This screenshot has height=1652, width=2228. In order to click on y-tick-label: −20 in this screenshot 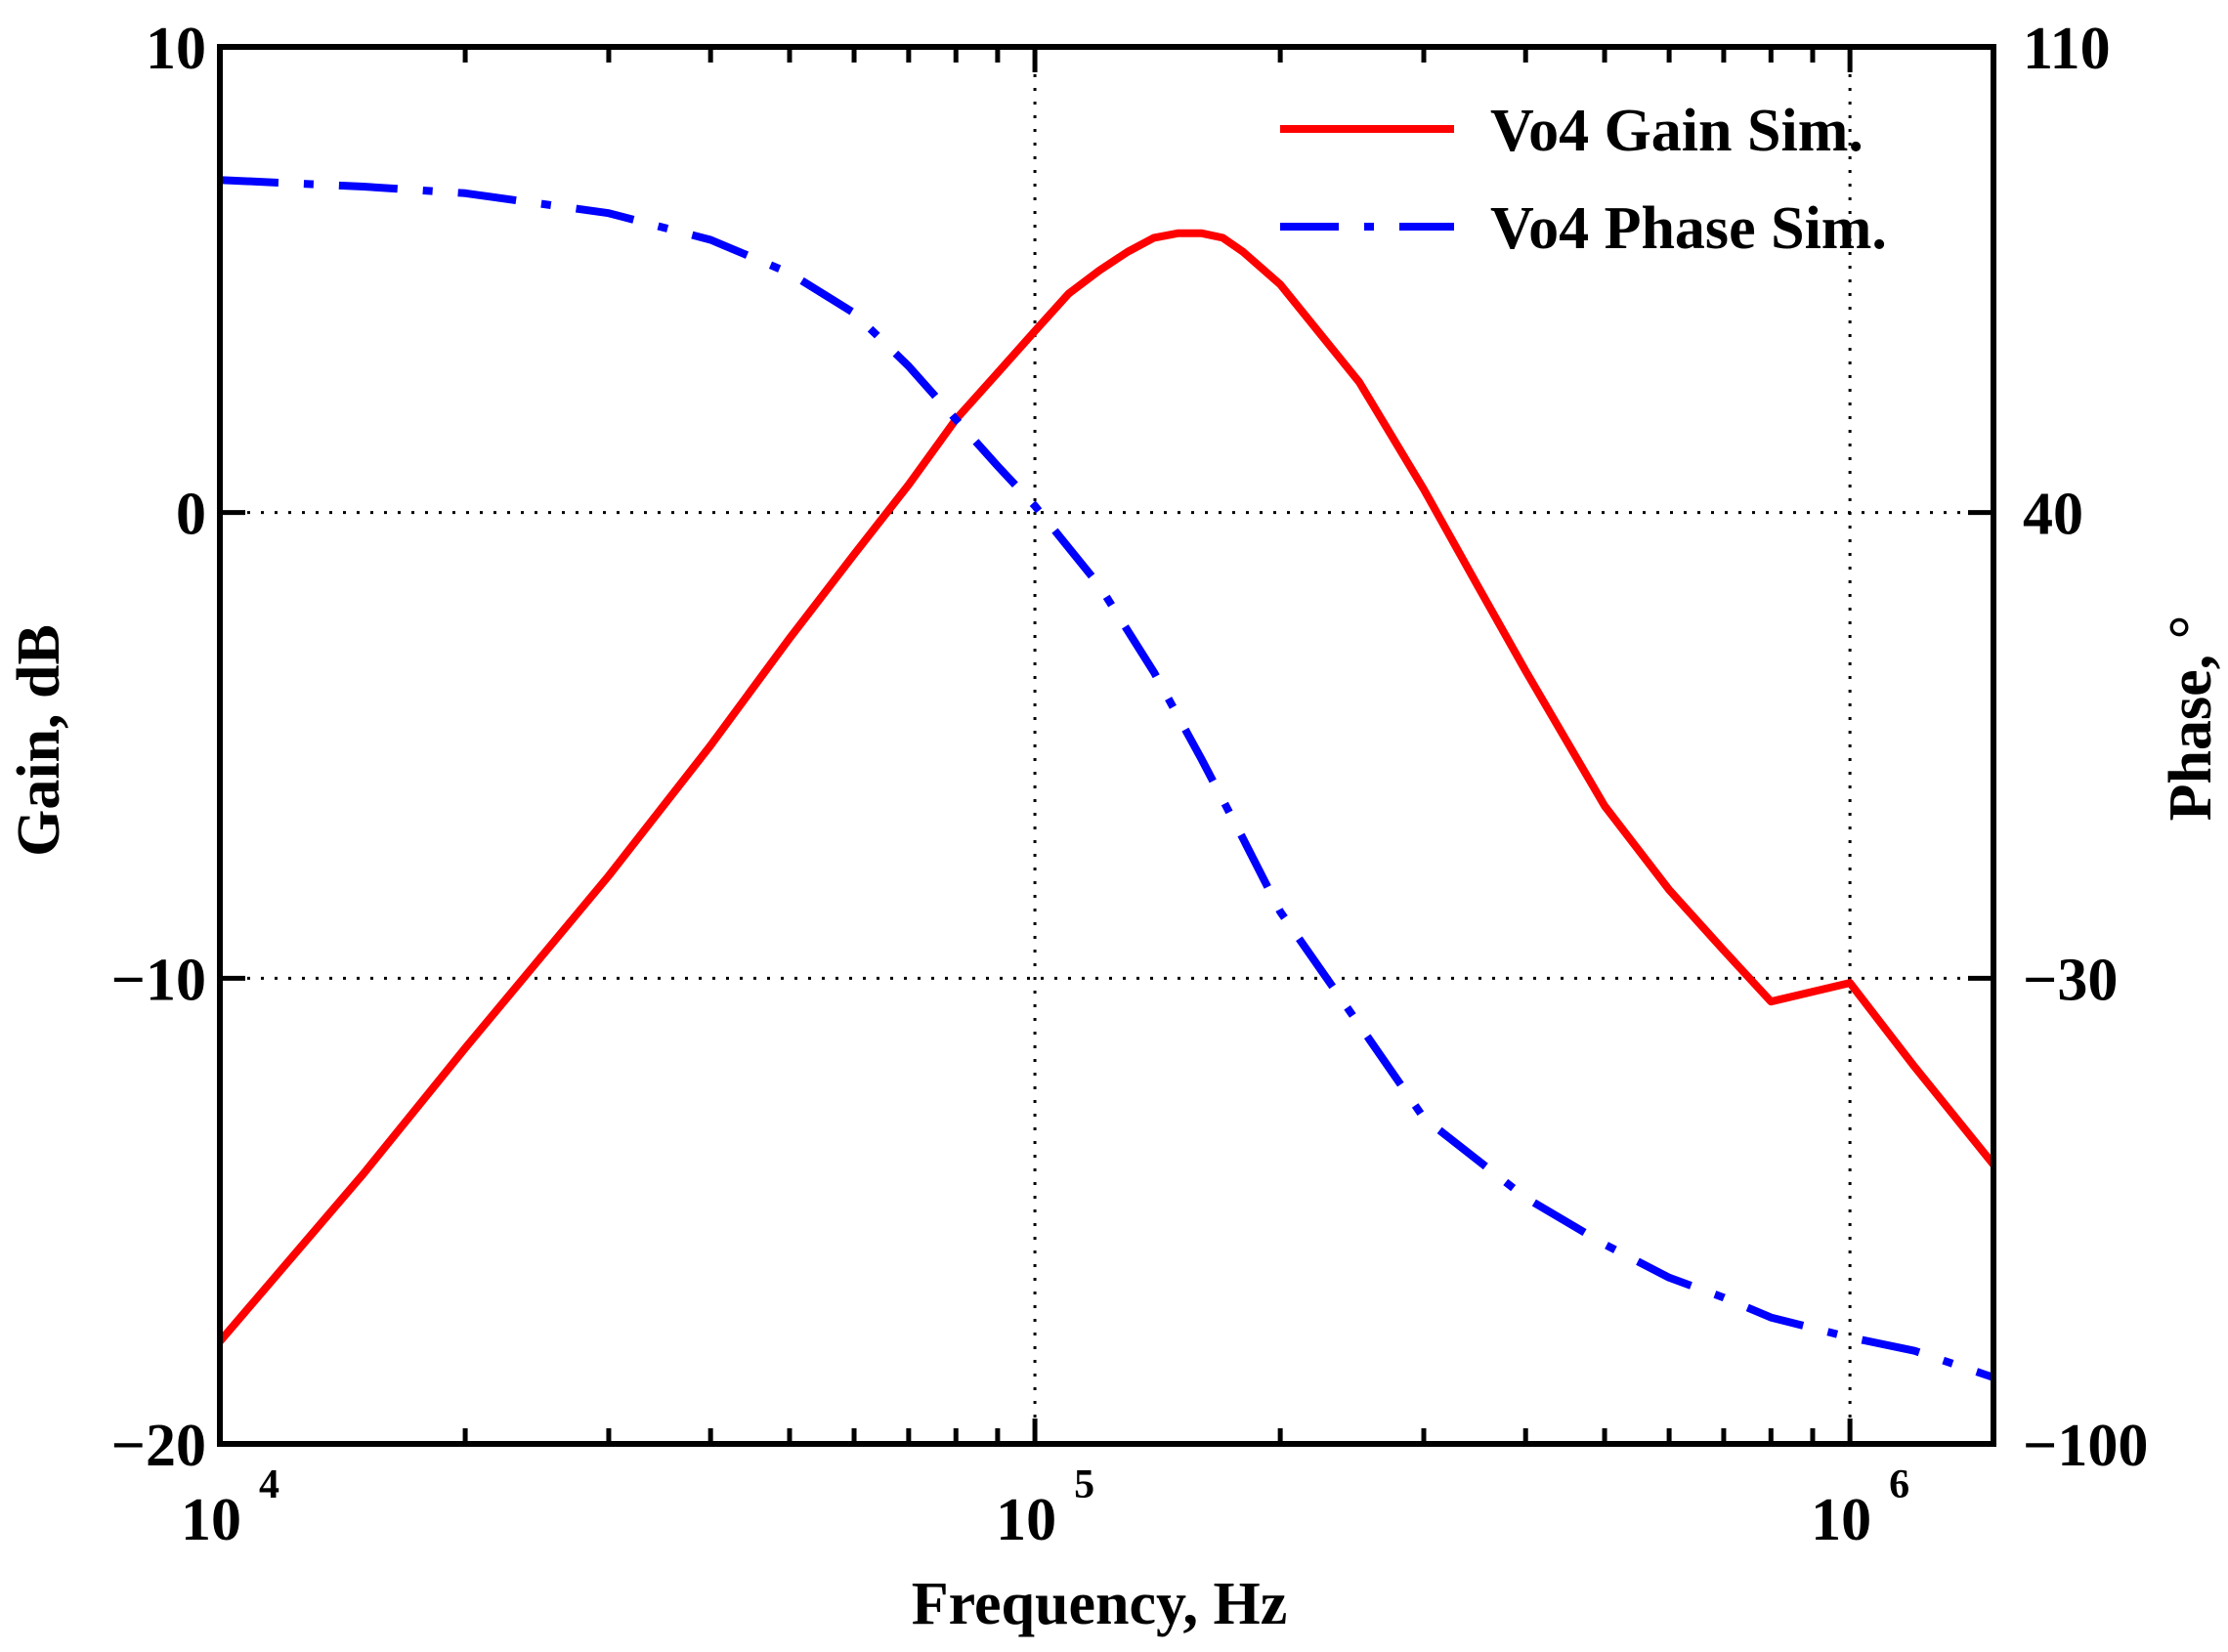, I will do `click(159, 1446)`.